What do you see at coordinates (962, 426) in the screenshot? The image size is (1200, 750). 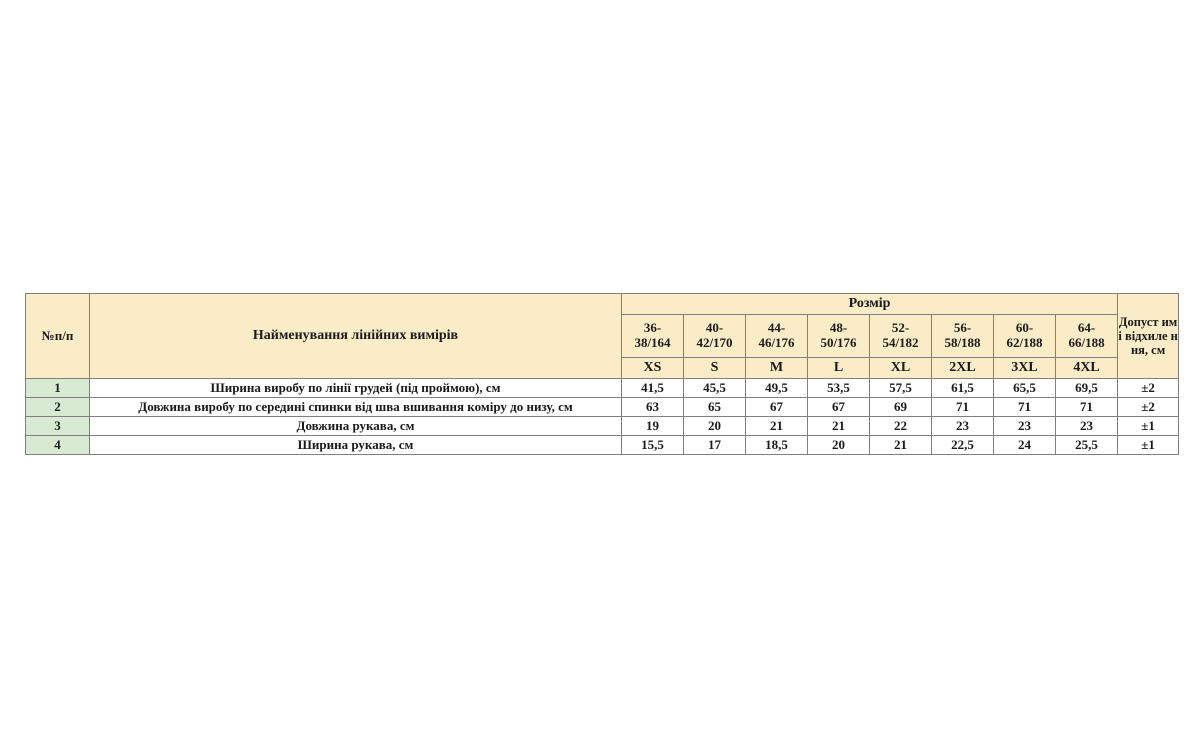 I see `cell-value-2xl: 23` at bounding box center [962, 426].